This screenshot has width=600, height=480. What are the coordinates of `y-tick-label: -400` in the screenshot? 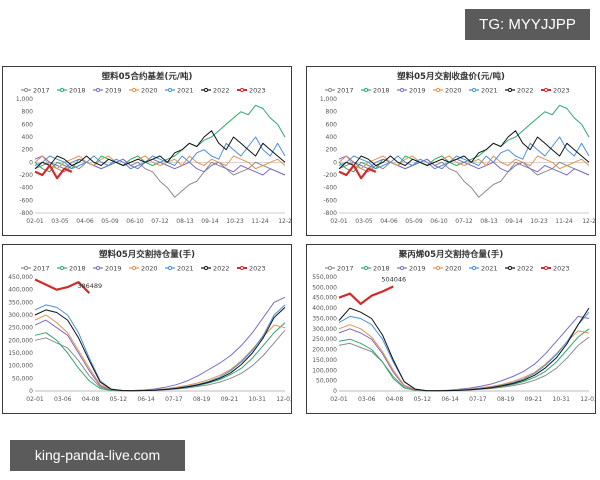 It's located at (330, 188).